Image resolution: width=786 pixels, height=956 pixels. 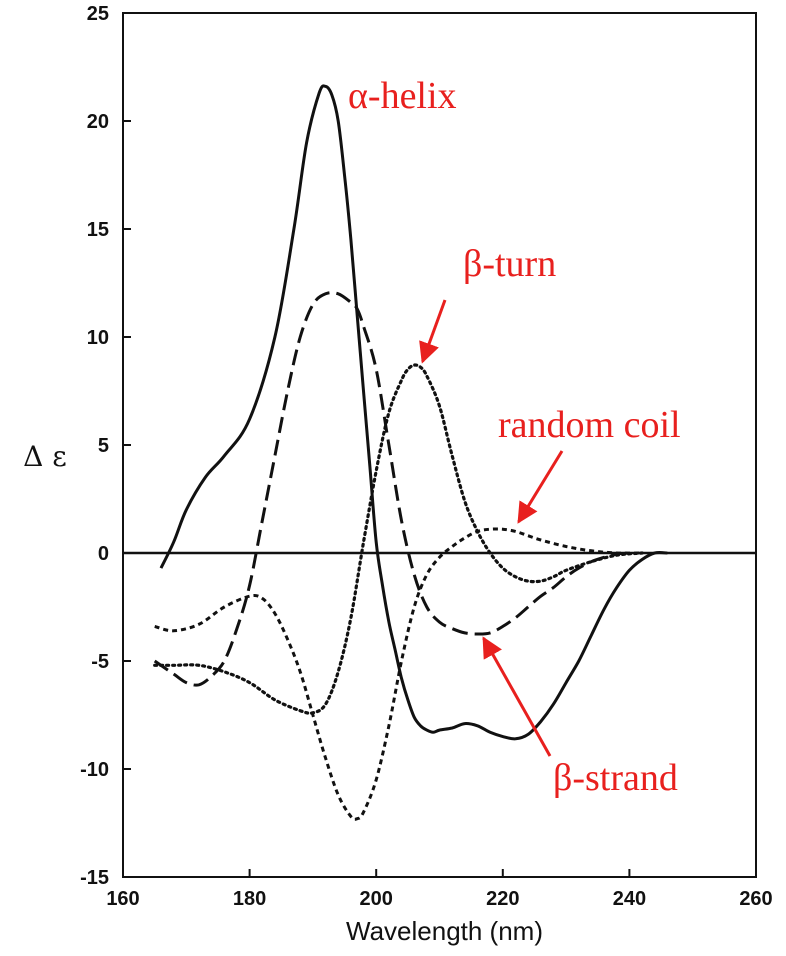 What do you see at coordinates (755, 899) in the screenshot?
I see `x-tick-label: 260` at bounding box center [755, 899].